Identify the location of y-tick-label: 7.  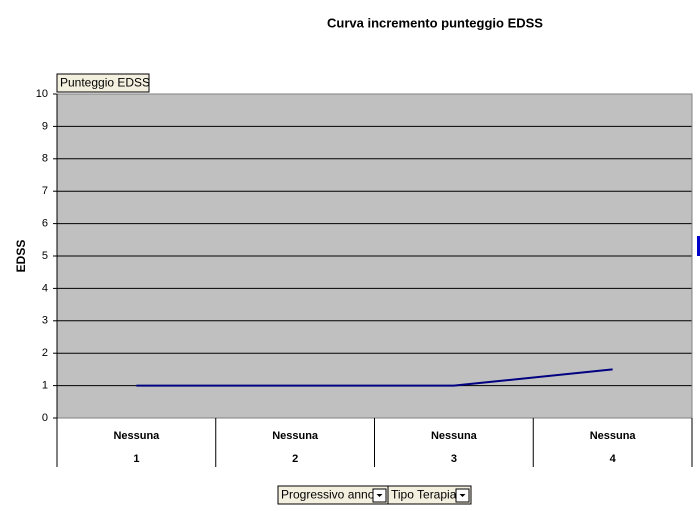
(45, 191).